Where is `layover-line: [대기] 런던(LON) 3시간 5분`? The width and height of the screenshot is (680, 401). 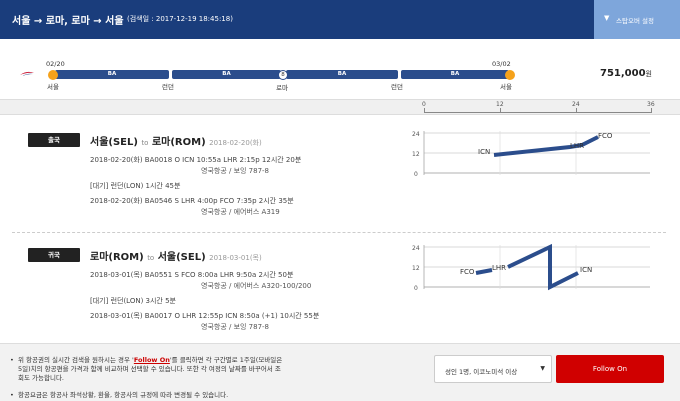 layover-line: [대기] 런던(LON) 3시간 5분 is located at coordinates (133, 301).